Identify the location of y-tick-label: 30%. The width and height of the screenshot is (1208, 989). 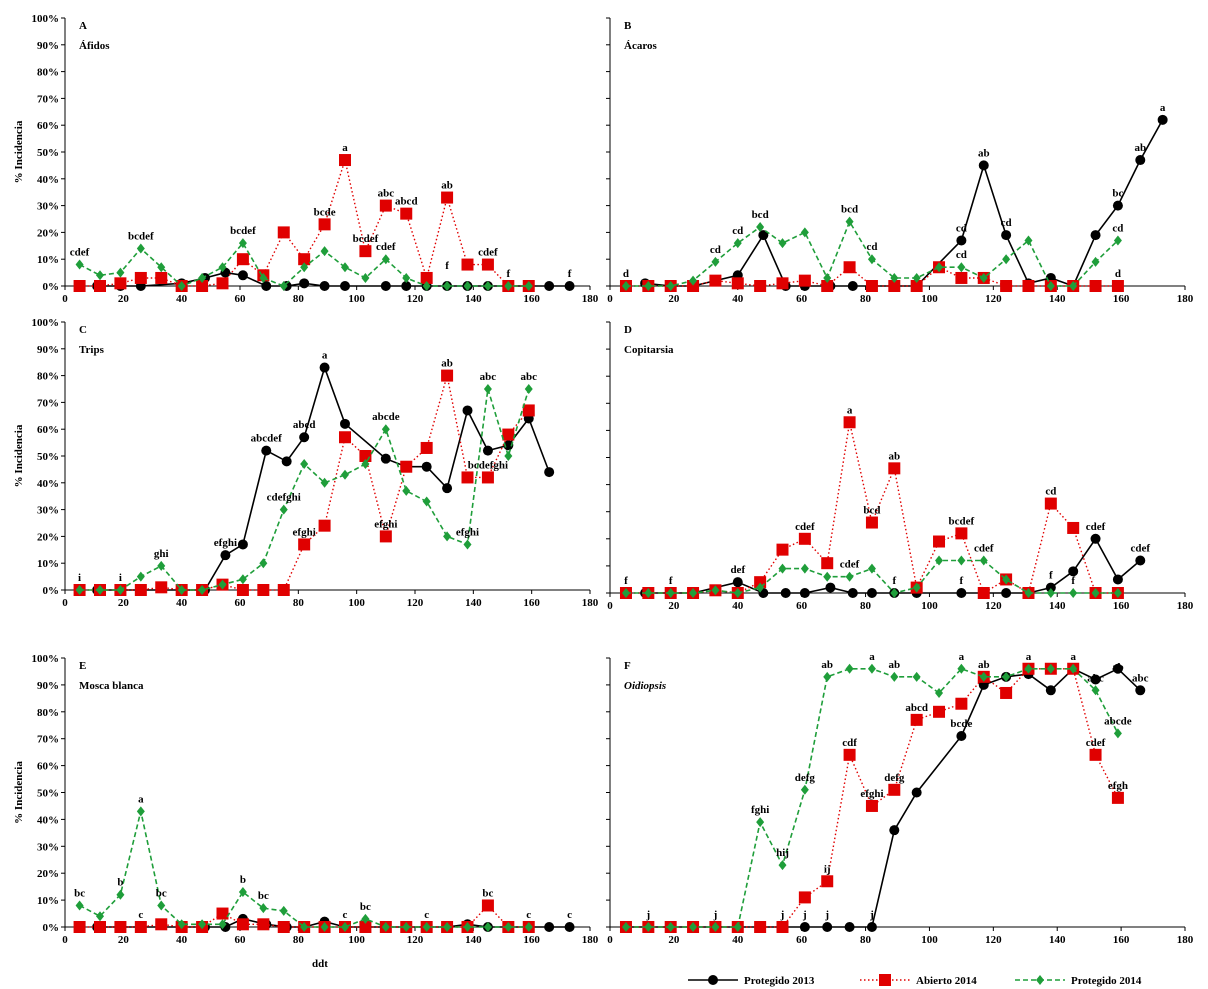
(48, 511).